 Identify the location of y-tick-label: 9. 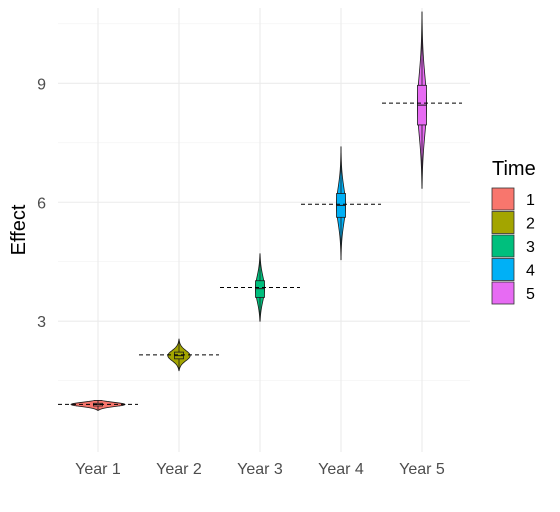
(41, 84).